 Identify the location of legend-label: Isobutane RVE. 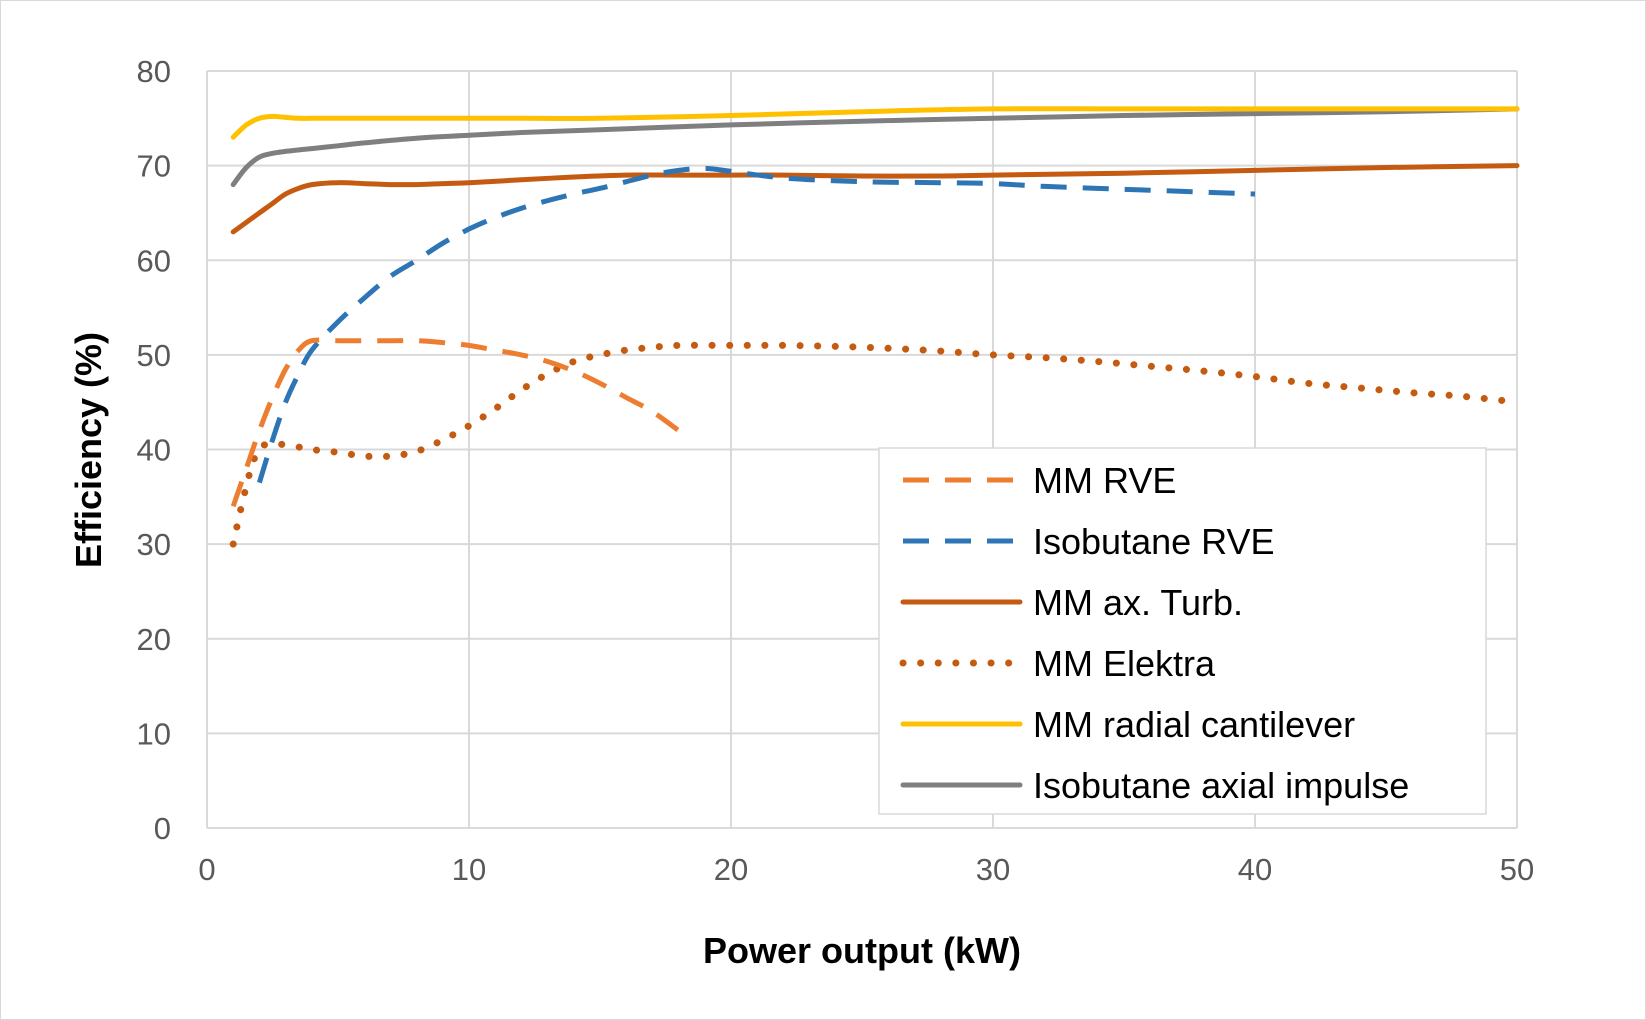
(1154, 541).